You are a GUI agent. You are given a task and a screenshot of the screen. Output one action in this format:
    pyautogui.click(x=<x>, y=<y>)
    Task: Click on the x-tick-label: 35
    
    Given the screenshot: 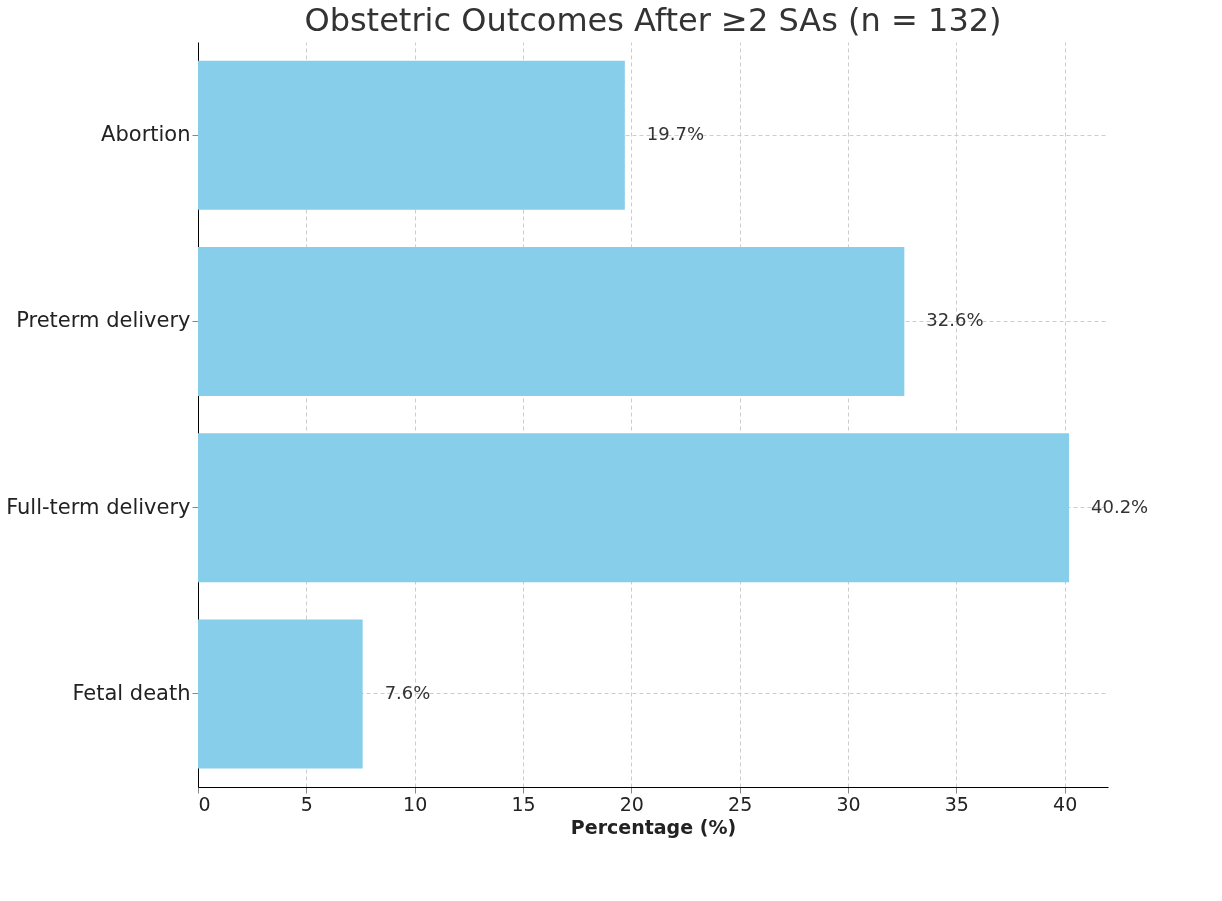 What is the action you would take?
    pyautogui.click(x=956, y=803)
    